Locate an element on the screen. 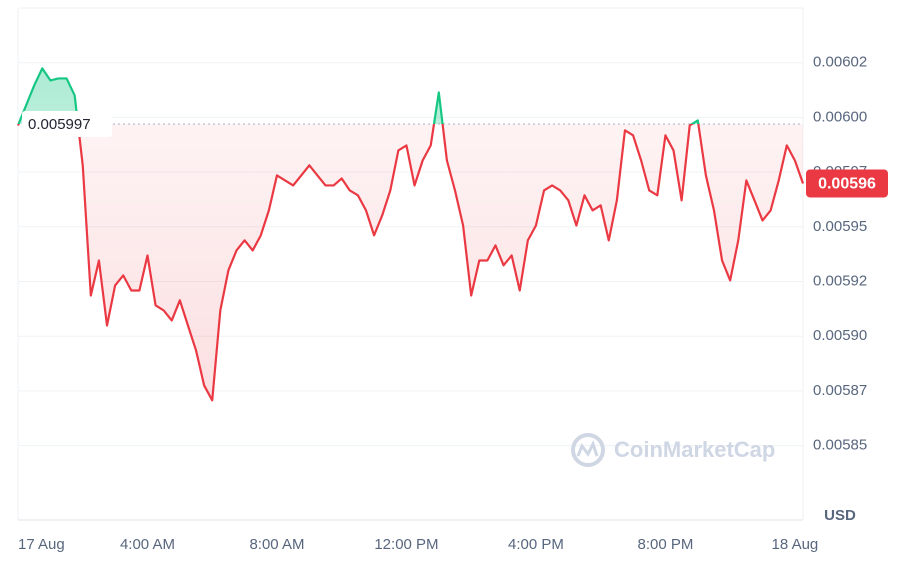 This screenshot has width=898, height=561. y-tick-label: 0.00592 is located at coordinates (840, 280).